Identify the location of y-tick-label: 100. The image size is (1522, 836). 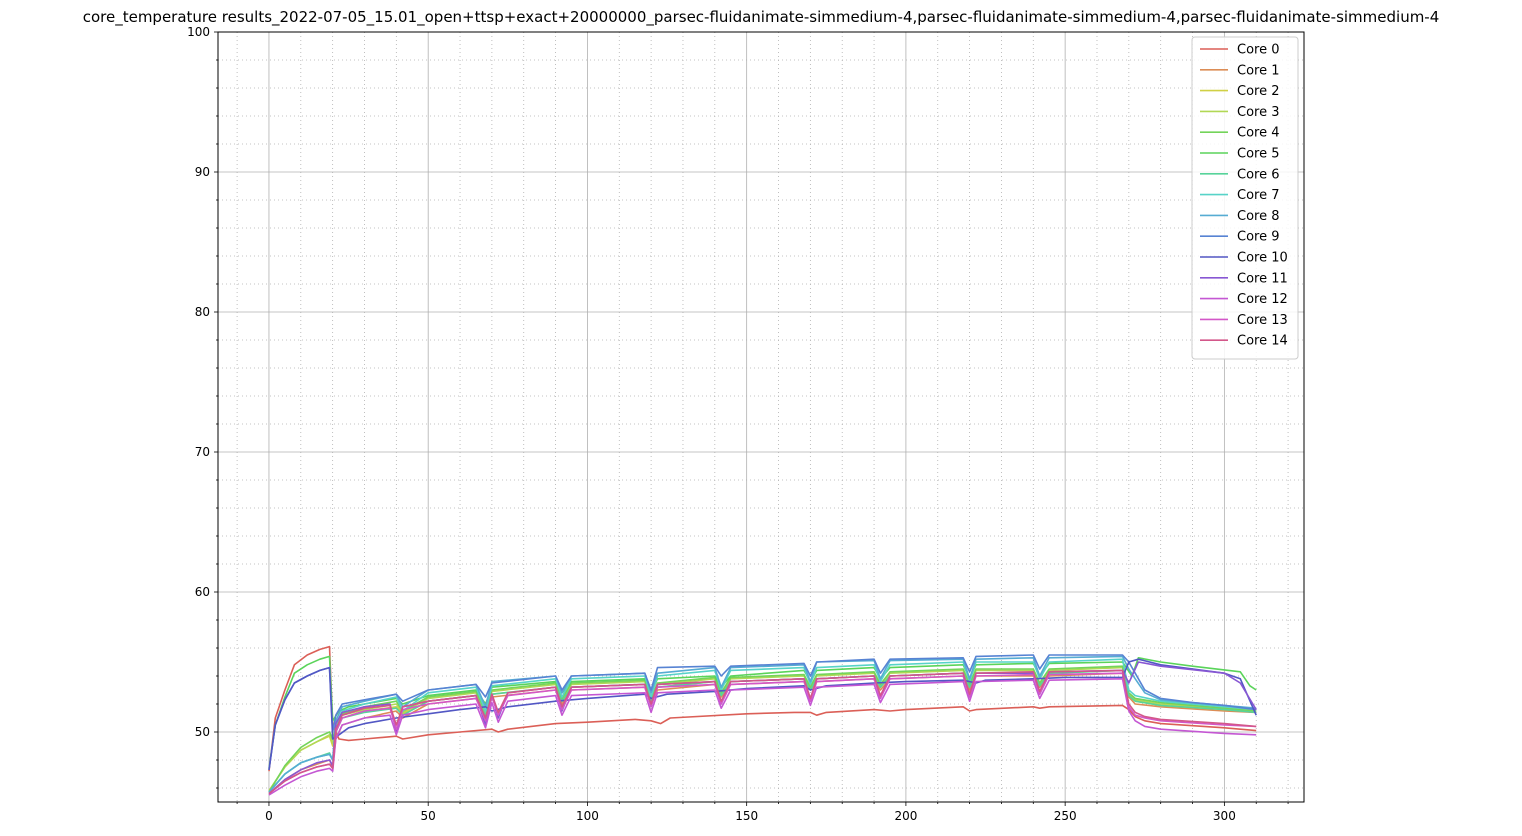
(198, 32).